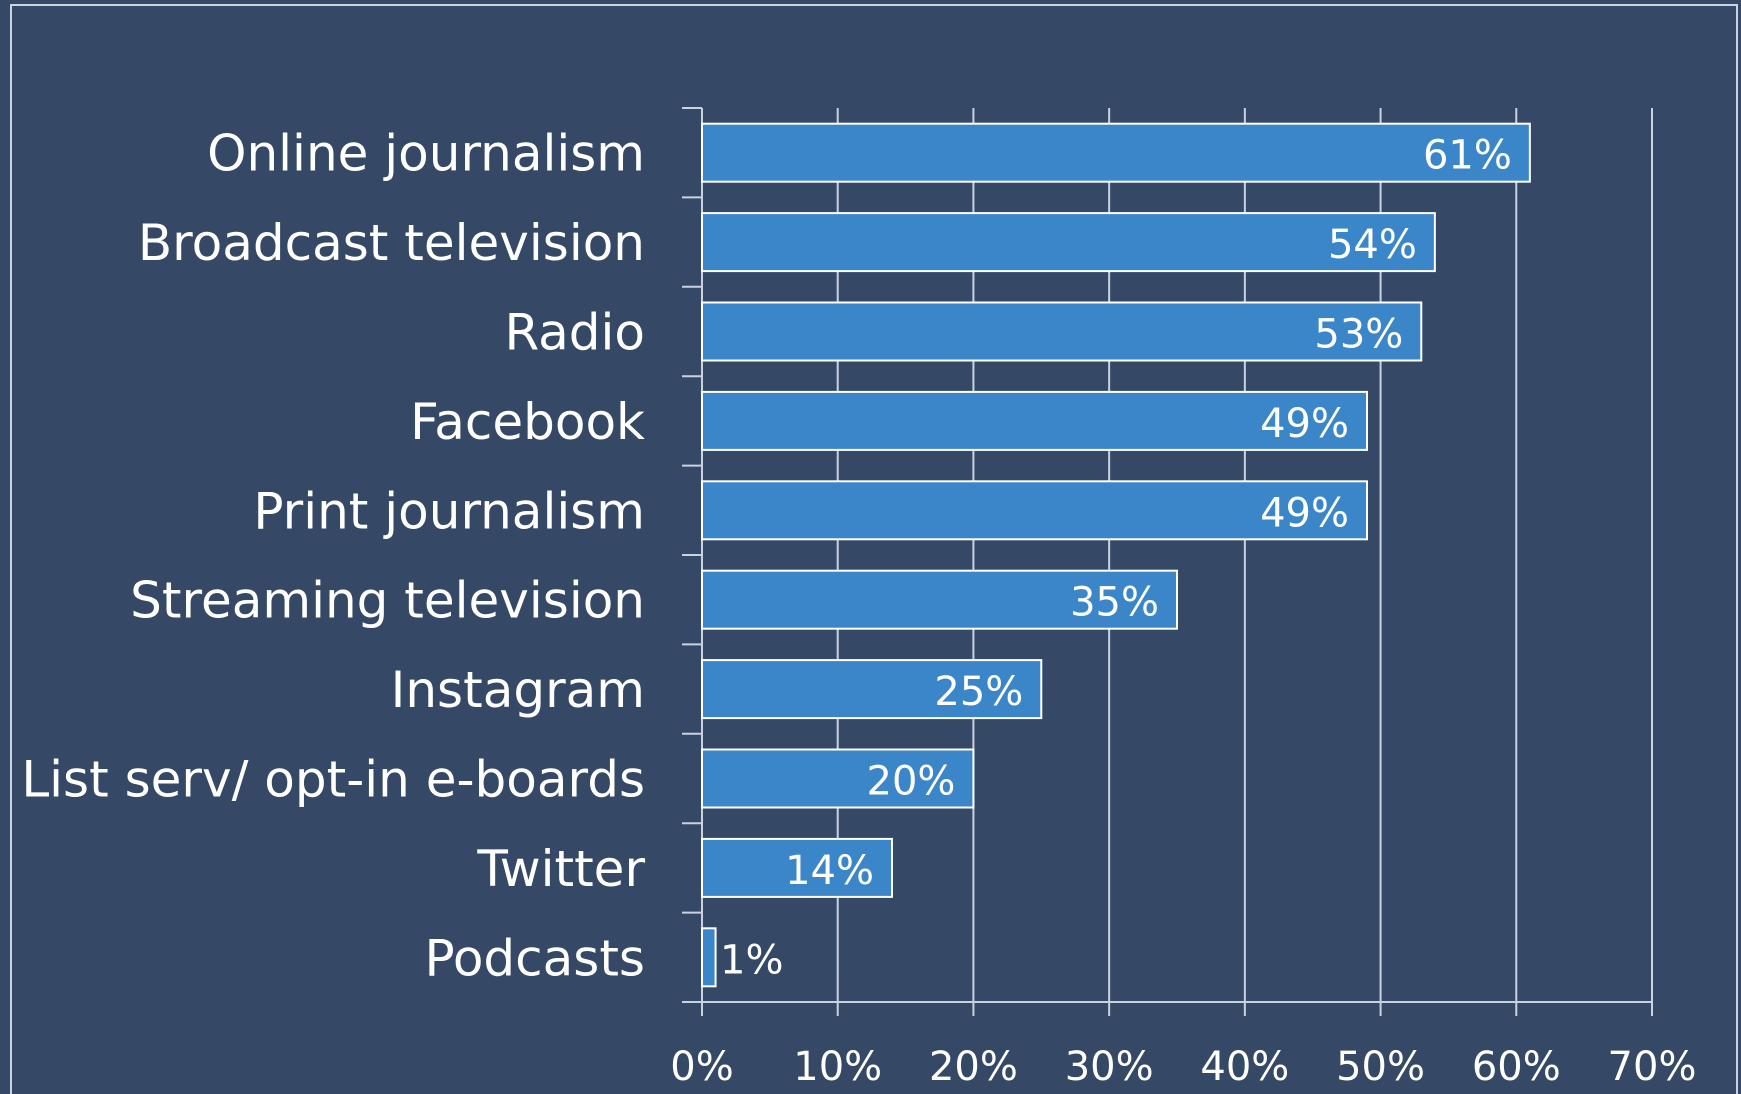 The height and width of the screenshot is (1094, 1741). What do you see at coordinates (1372, 245) in the screenshot?
I see `data-label: 54%` at bounding box center [1372, 245].